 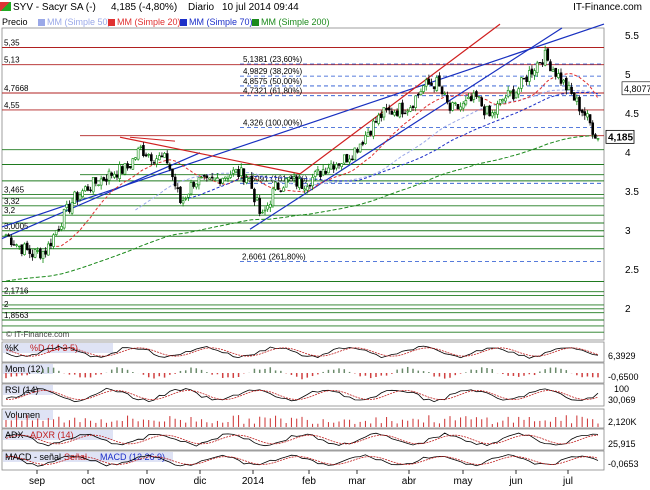 What do you see at coordinates (295, 22) in the screenshot?
I see `legend-mm200-label: MM (Simple 200)` at bounding box center [295, 22].